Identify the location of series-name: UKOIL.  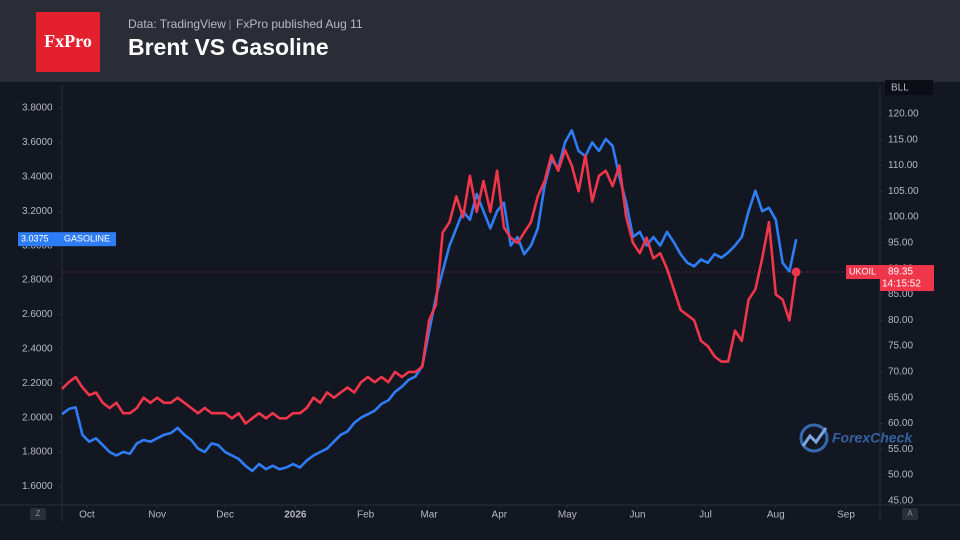
(862, 271).